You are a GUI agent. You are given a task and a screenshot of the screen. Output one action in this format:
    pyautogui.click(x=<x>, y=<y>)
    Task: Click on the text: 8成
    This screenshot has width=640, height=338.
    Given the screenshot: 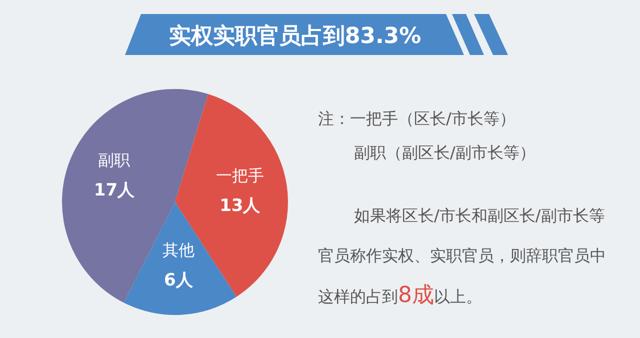 What is the action you would take?
    pyautogui.click(x=416, y=295)
    